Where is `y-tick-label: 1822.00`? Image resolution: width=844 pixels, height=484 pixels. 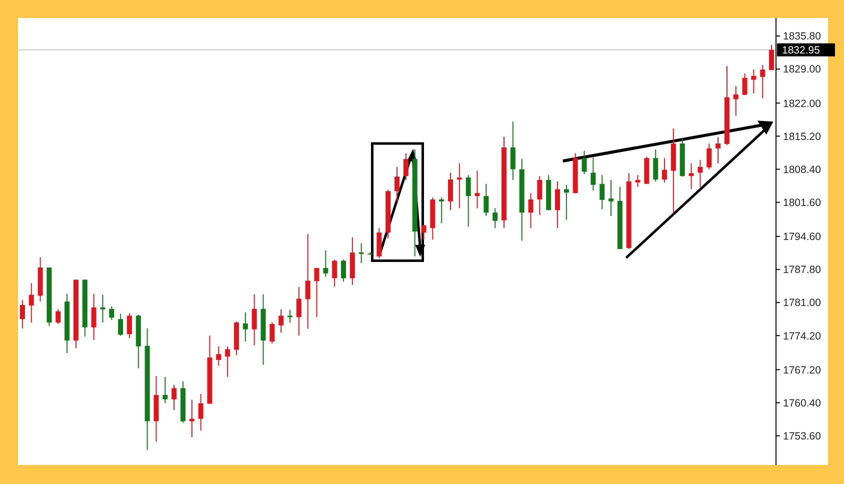 y-tick-label: 1822.00 is located at coordinates (802, 104).